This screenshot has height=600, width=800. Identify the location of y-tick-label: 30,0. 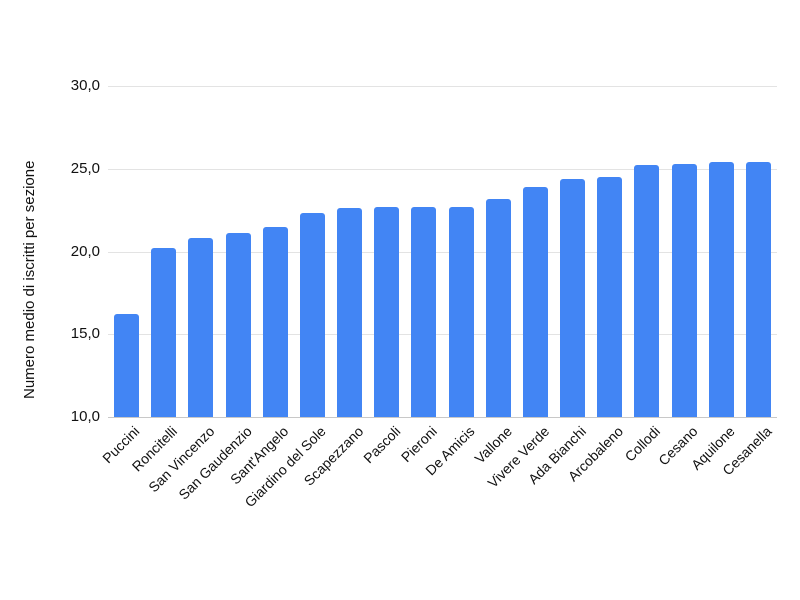
(85, 85).